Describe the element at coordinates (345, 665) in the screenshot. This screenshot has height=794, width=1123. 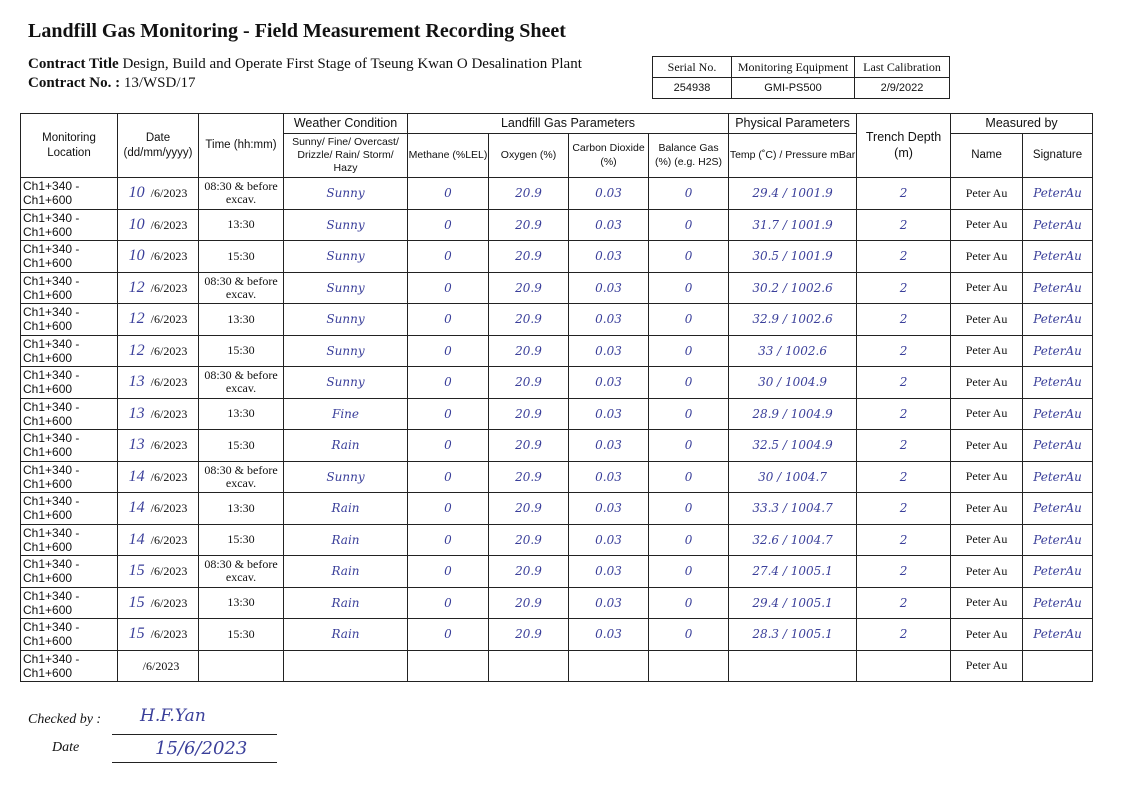
I see `weather-cell` at that location.